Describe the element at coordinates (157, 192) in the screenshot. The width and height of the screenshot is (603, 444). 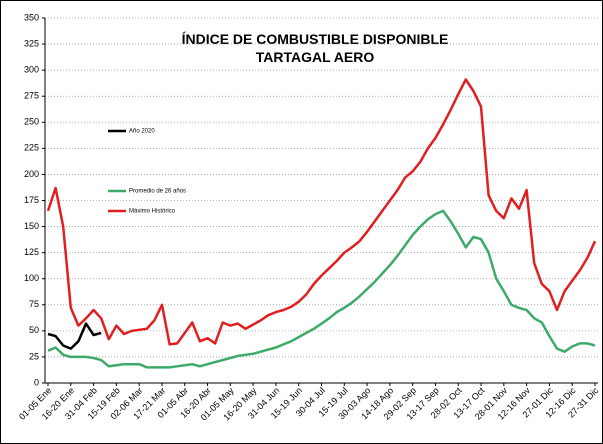
I see `legend-label: Promedio de 26 años` at that location.